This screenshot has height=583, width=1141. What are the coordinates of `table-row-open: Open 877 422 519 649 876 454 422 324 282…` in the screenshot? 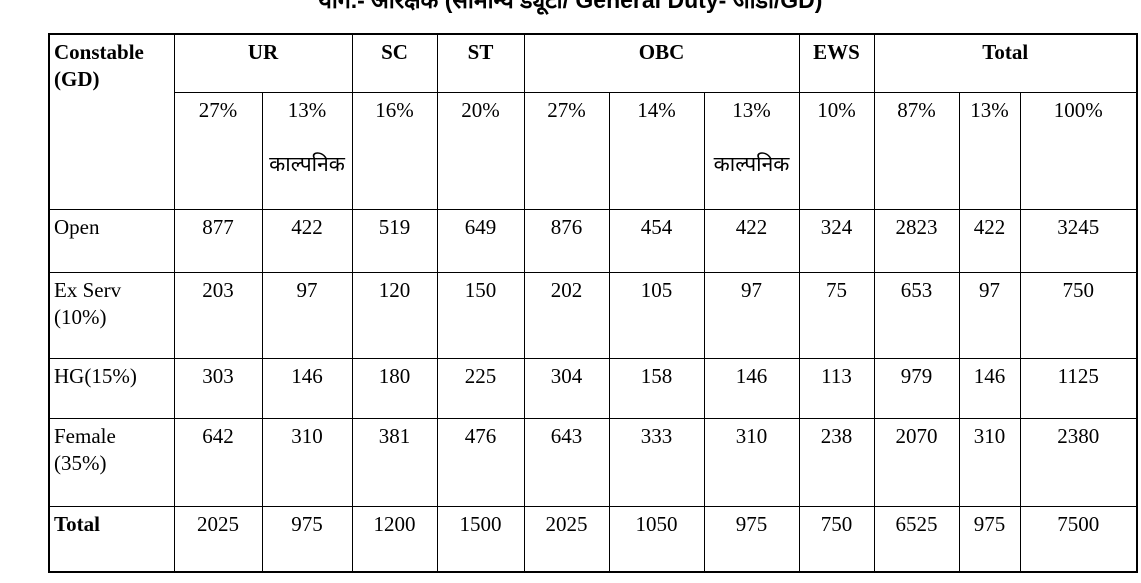 It's located at (593, 241).